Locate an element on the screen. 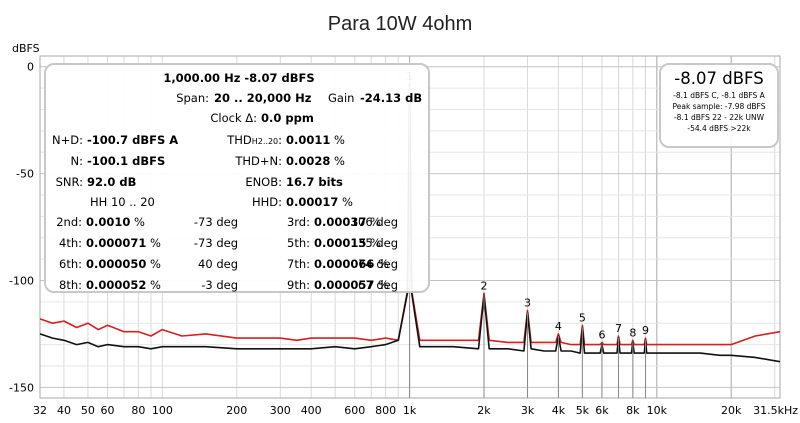  hh-label: HH 10 .. 20 is located at coordinates (122, 202).